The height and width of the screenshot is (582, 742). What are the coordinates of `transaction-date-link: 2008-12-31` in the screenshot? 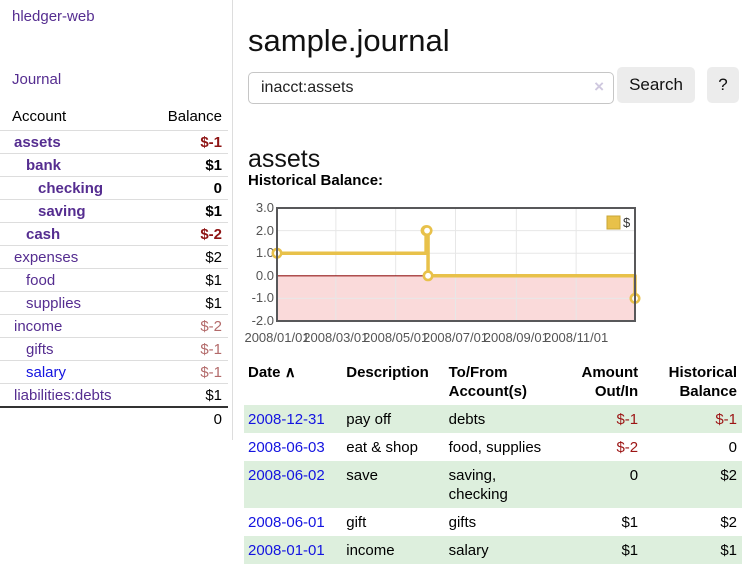 It's located at (286, 419).